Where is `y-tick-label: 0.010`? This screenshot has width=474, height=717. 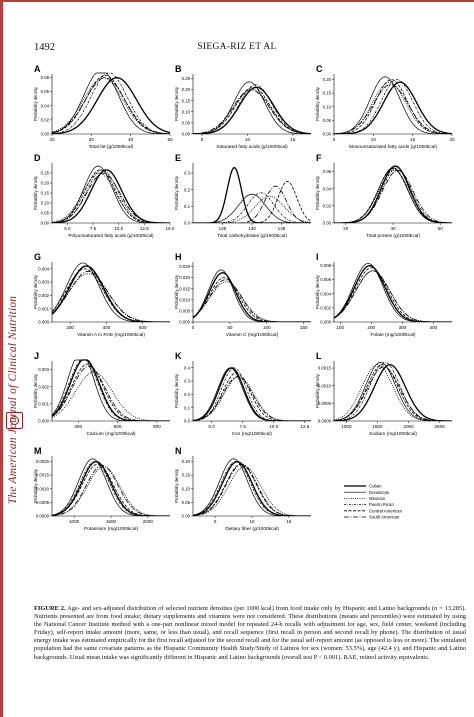
y-tick-label: 0.010 is located at coordinates (184, 299).